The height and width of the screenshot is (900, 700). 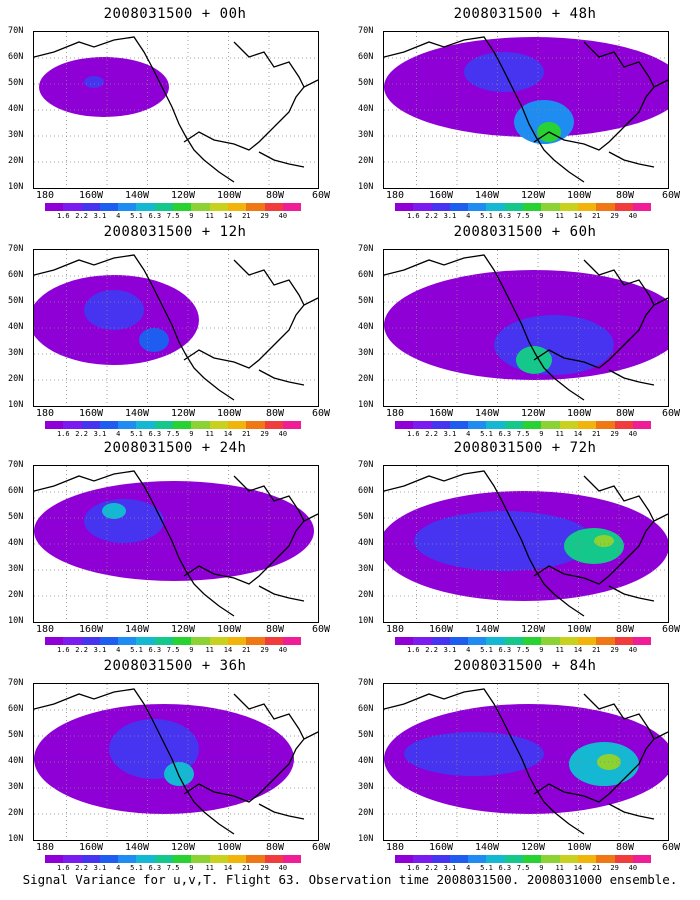 What do you see at coordinates (229, 629) in the screenshot?
I see `lon-tick-label: 100W` at bounding box center [229, 629].